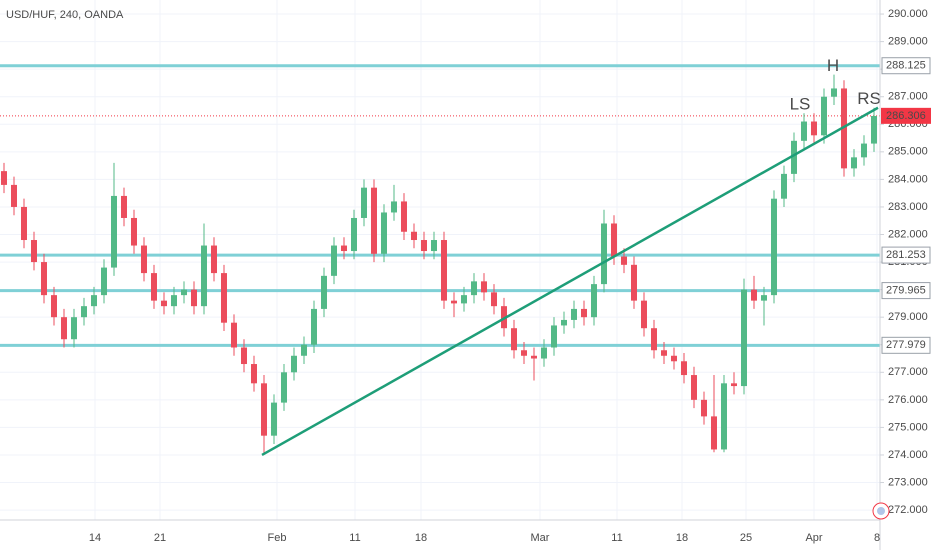  I want to click on x-tick-label: 25, so click(746, 538).